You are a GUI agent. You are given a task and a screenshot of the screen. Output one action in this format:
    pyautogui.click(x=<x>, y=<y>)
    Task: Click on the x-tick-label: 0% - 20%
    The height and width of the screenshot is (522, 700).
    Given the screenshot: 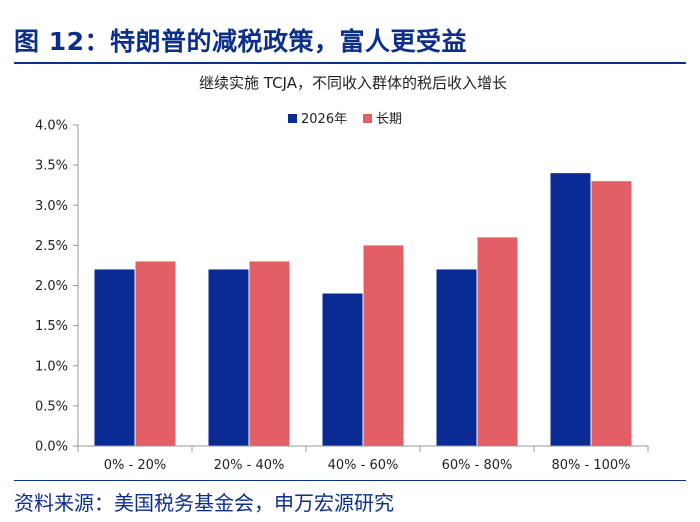 What is the action you would take?
    pyautogui.click(x=135, y=465)
    